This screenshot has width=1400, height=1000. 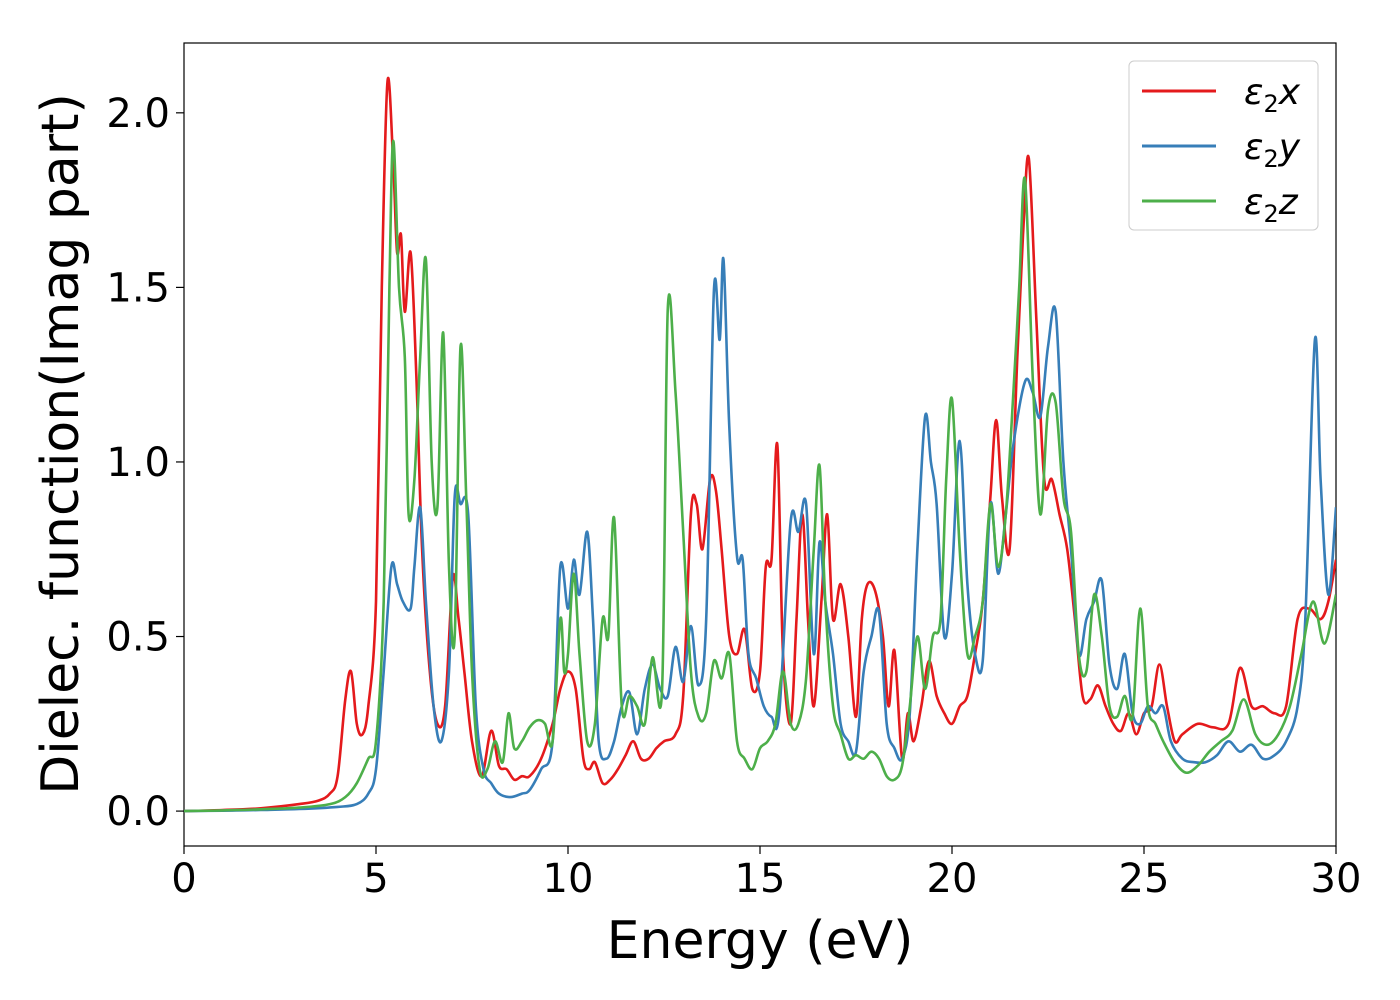 I want to click on y-axis-ticks: 0.0 0.5 1.0 1.5 2.0, so click(x=145, y=463).